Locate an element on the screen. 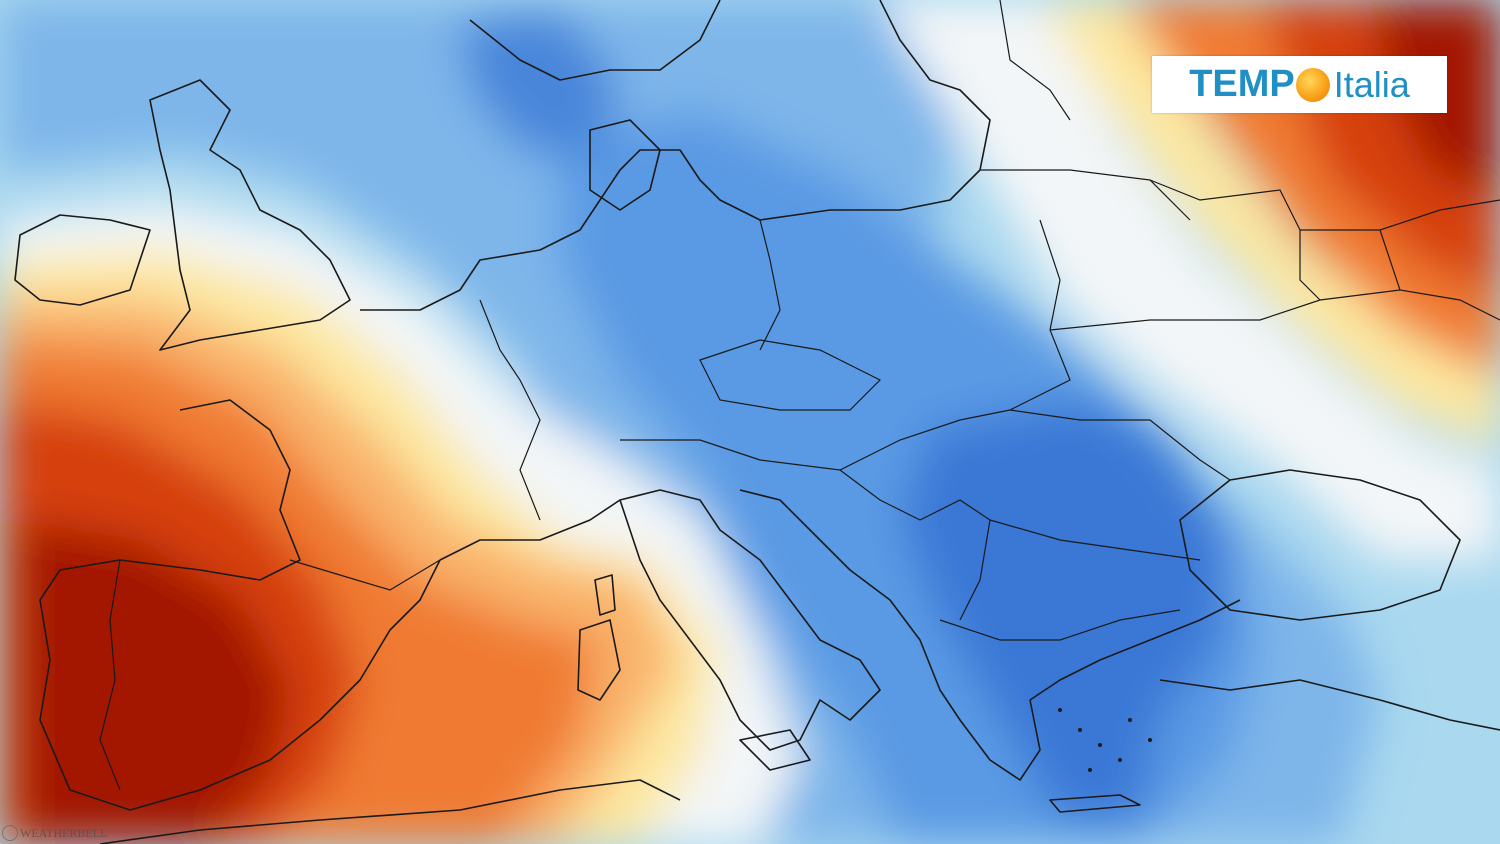 The image size is (1500, 844). border-finland is located at coordinates (1035, 60).